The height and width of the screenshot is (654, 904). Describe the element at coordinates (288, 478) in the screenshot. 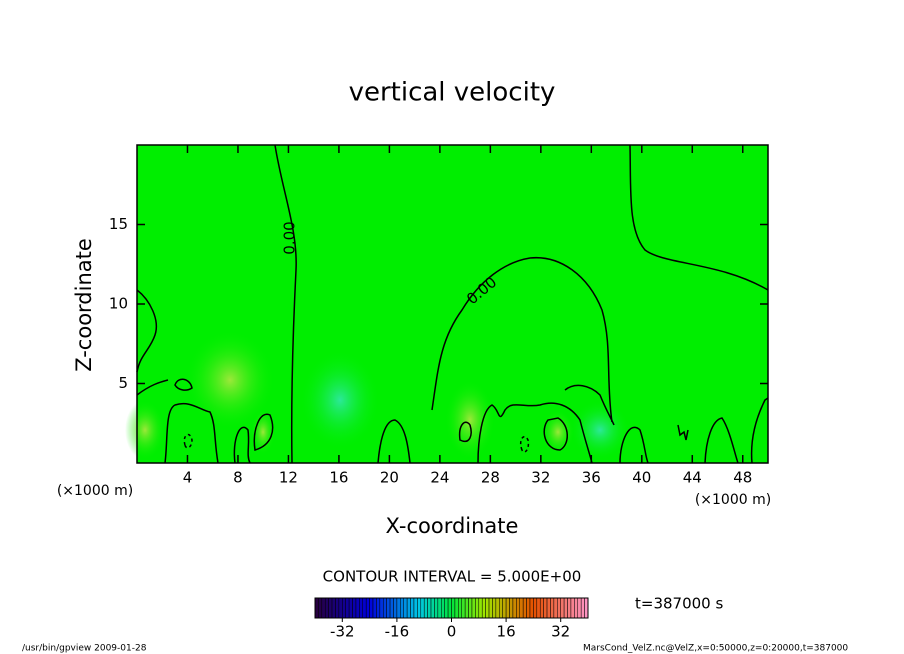

I see `x-tick-label: 12` at that location.